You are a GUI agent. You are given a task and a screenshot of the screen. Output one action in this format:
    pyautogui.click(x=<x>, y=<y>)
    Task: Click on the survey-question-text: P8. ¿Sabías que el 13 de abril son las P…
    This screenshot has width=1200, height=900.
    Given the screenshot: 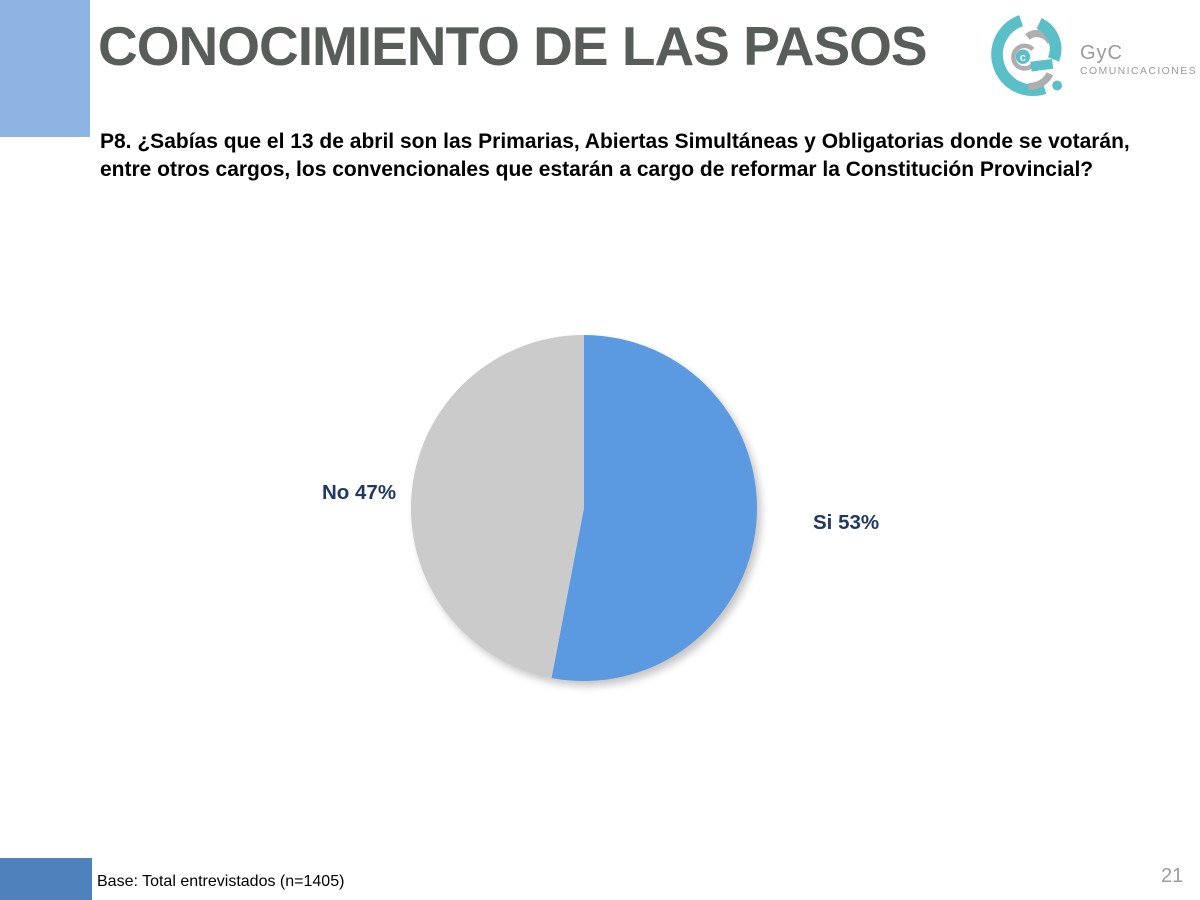 What is the action you would take?
    pyautogui.click(x=615, y=155)
    